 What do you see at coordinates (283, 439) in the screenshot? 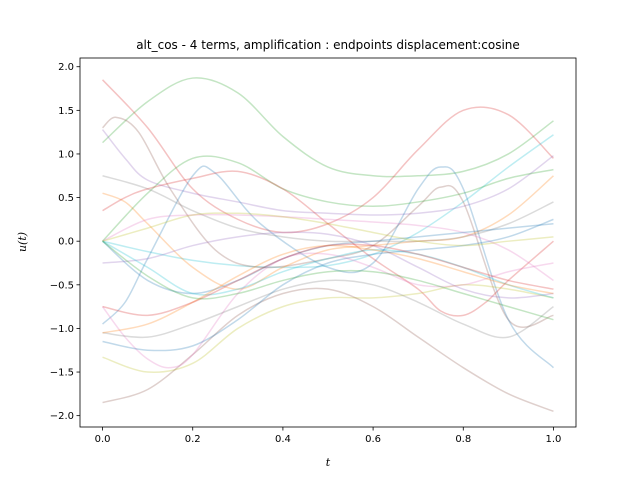
I see `x-tick-label: 0.4` at bounding box center [283, 439].